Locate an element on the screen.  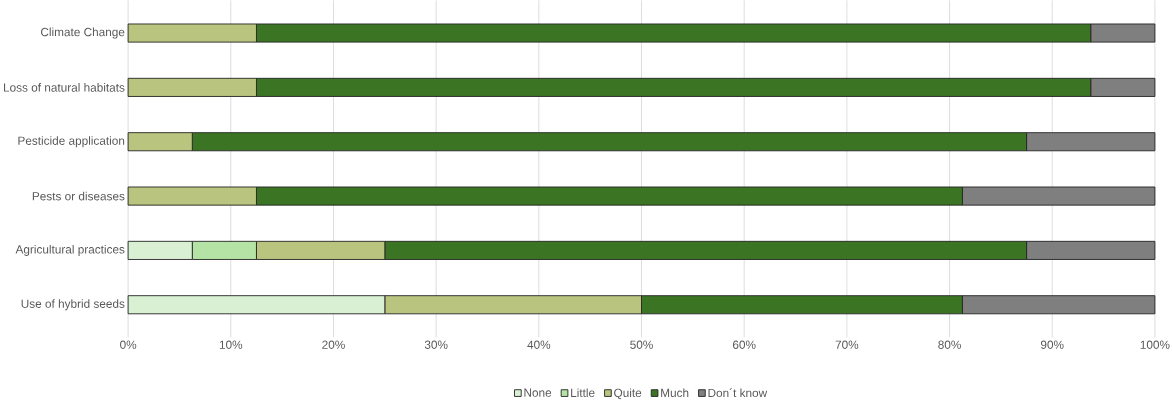
x-tick-label: 80% is located at coordinates (949, 344).